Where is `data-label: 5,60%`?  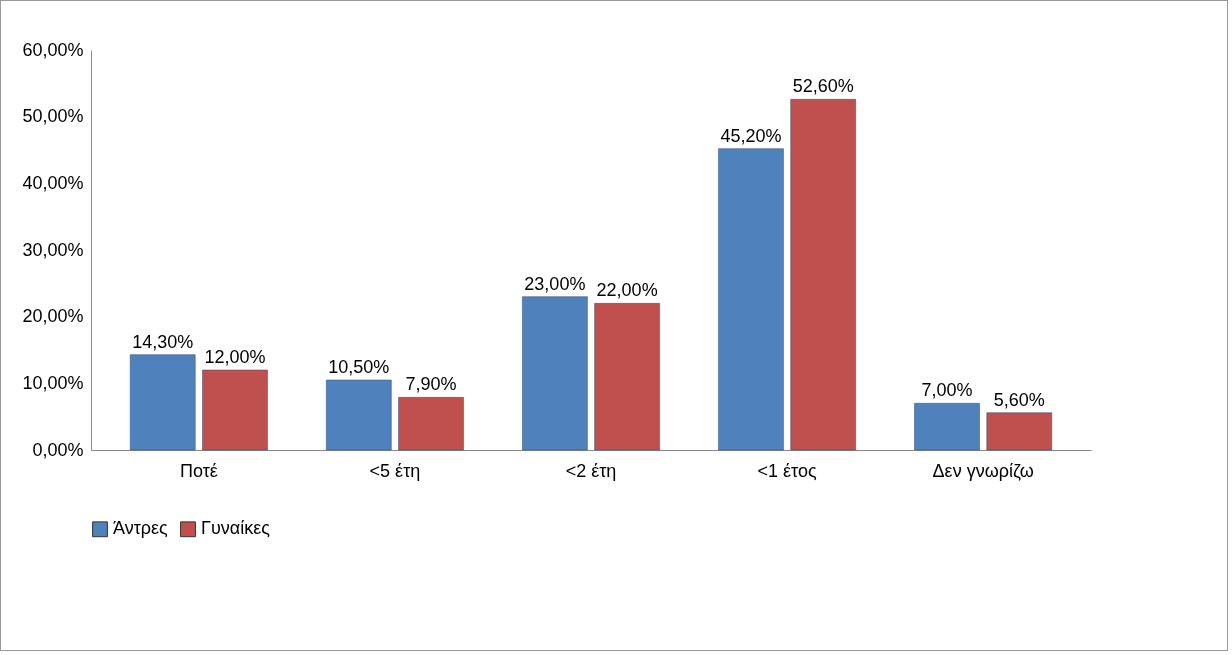 data-label: 5,60% is located at coordinates (1019, 399).